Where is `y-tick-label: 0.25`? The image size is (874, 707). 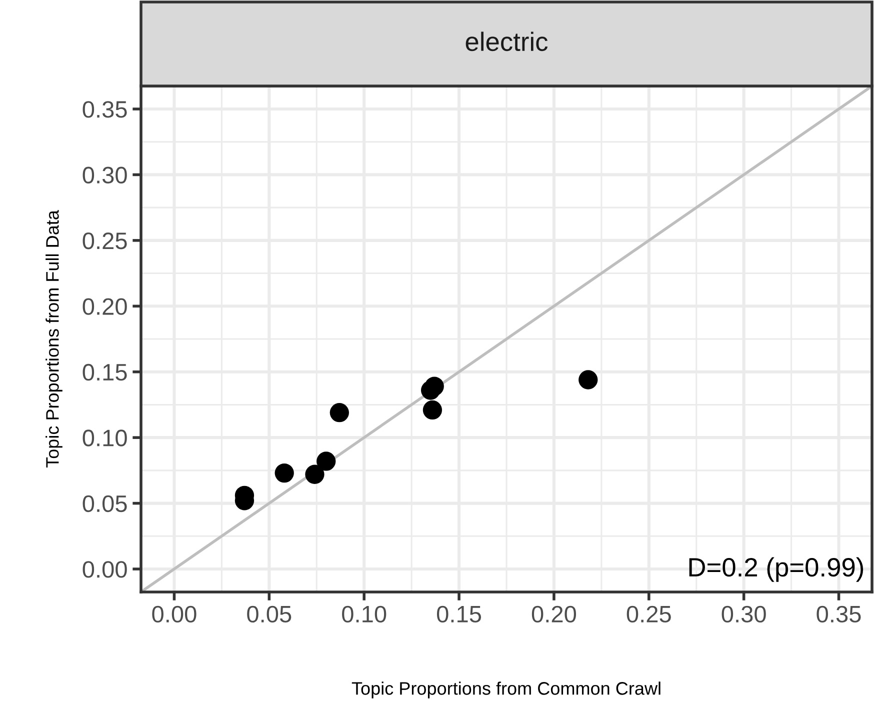 y-tick-label: 0.25 is located at coordinates (104, 241).